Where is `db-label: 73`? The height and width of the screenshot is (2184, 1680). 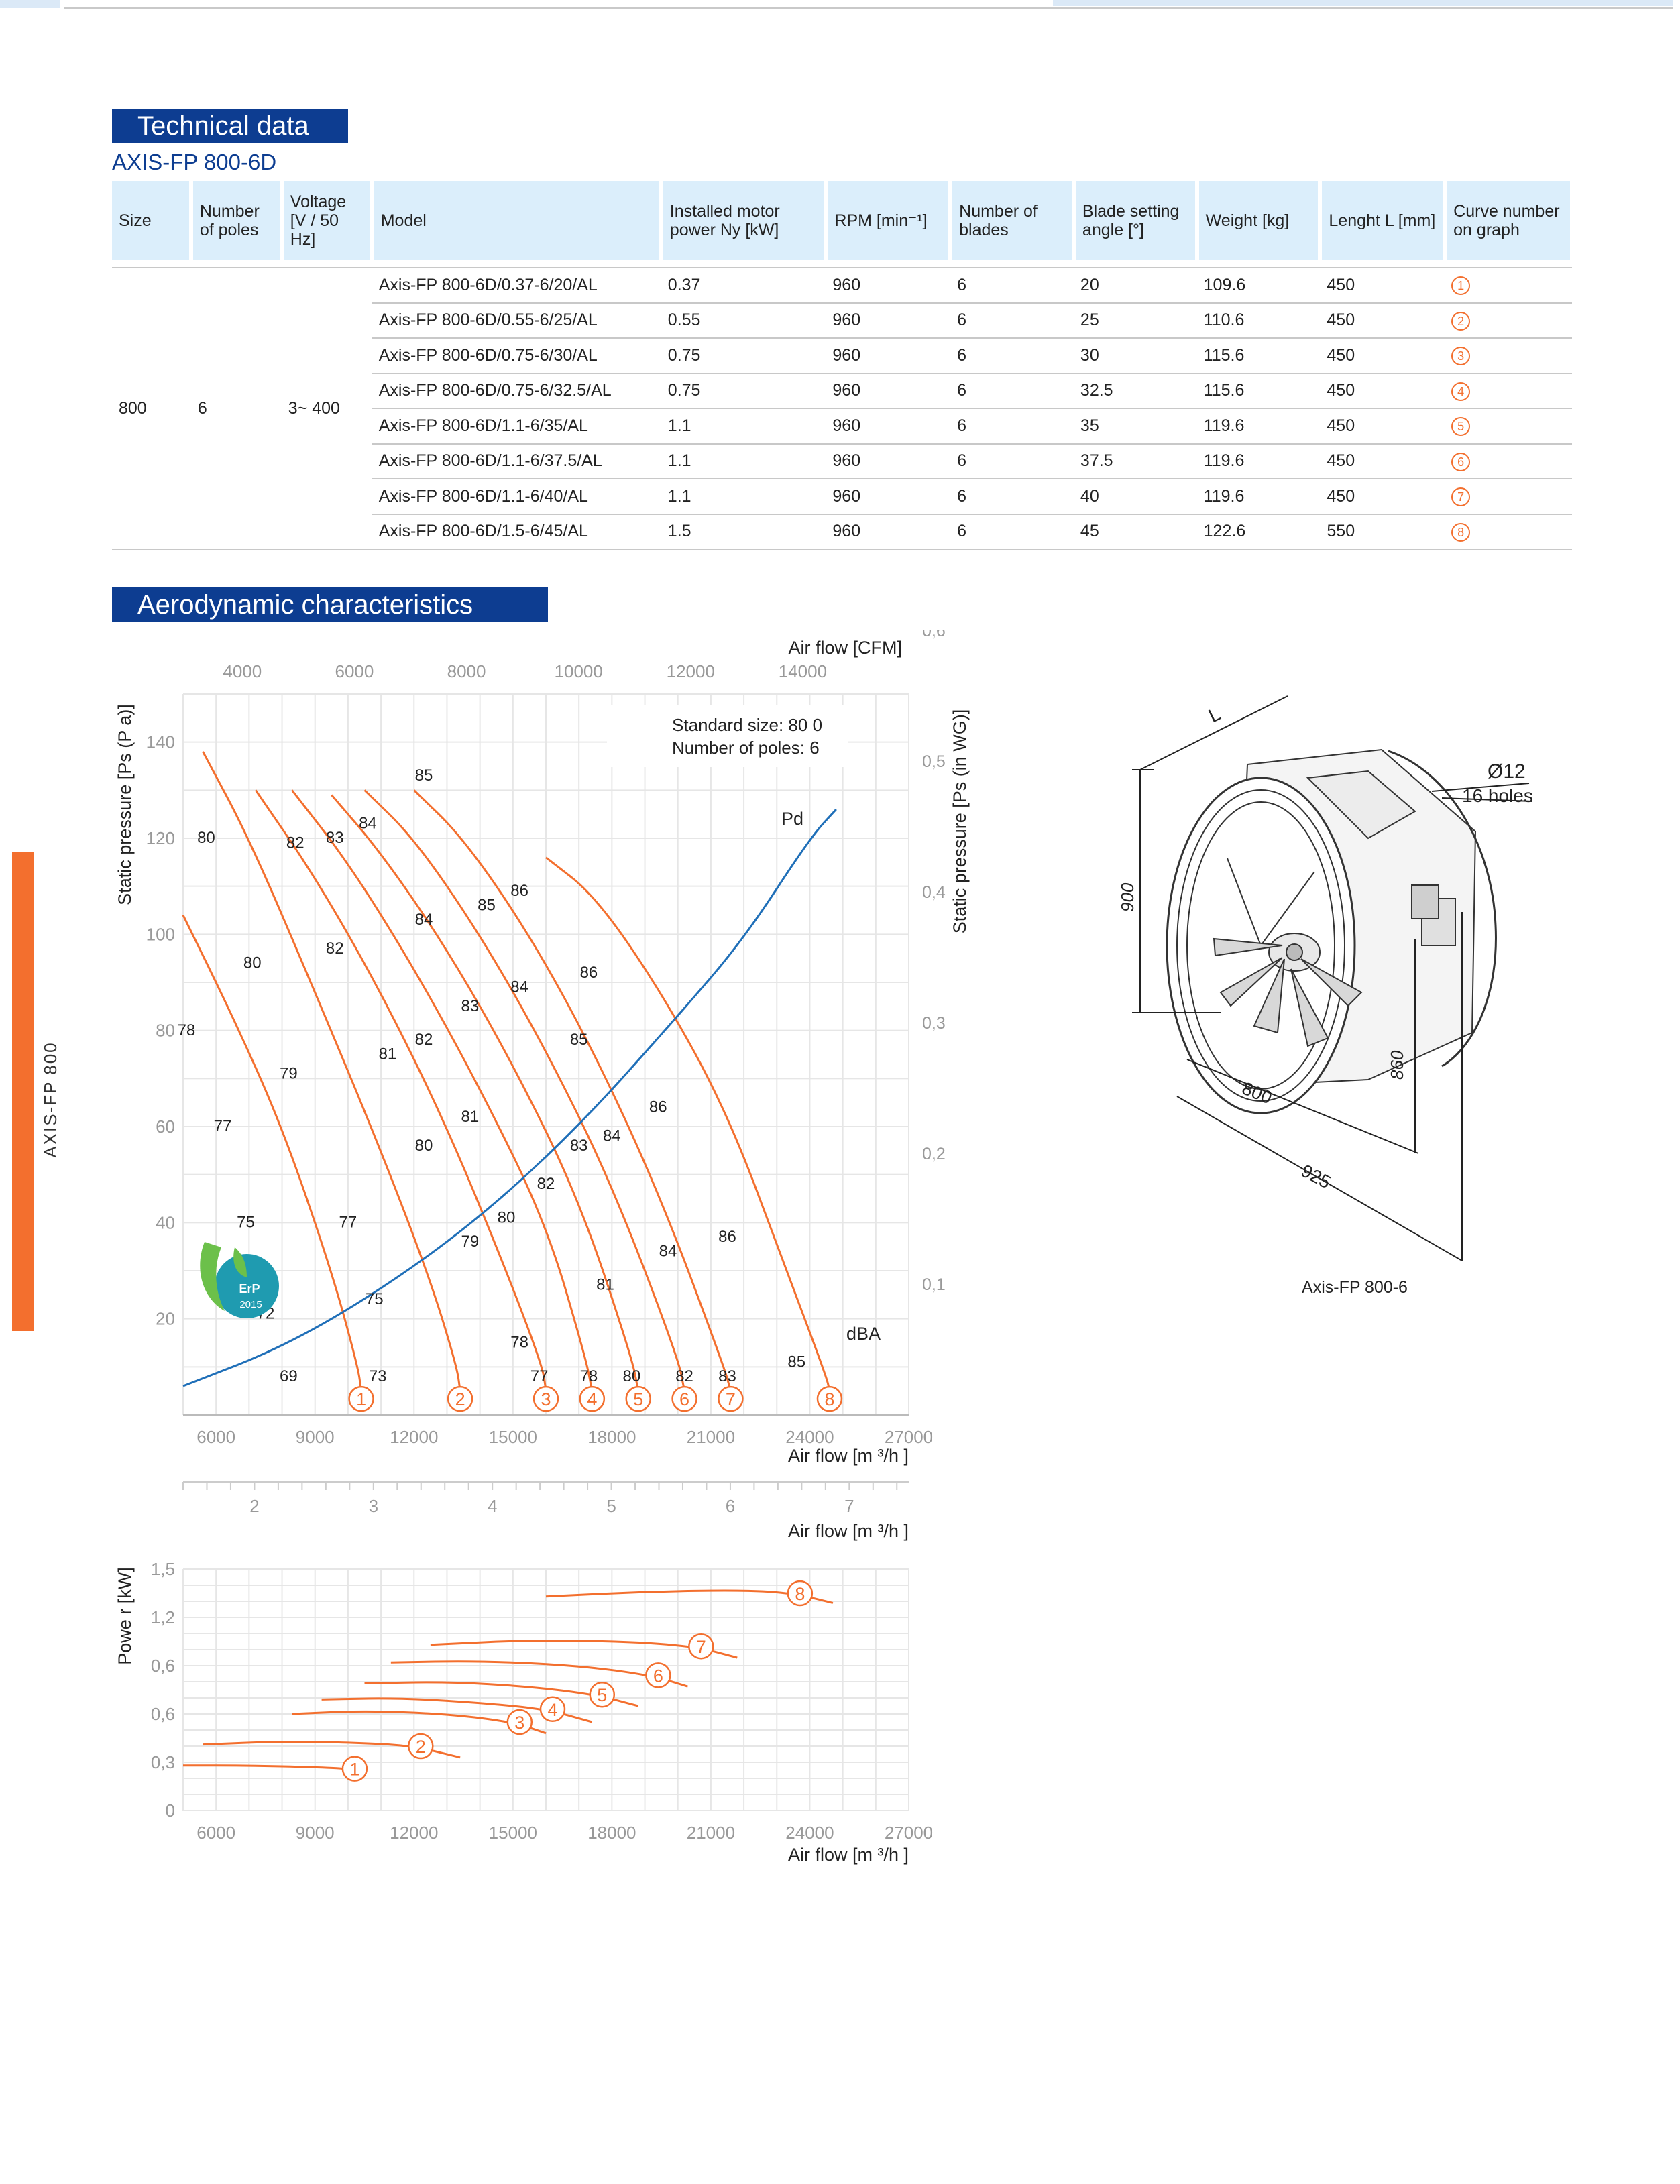
db-label: 73 is located at coordinates (378, 1376).